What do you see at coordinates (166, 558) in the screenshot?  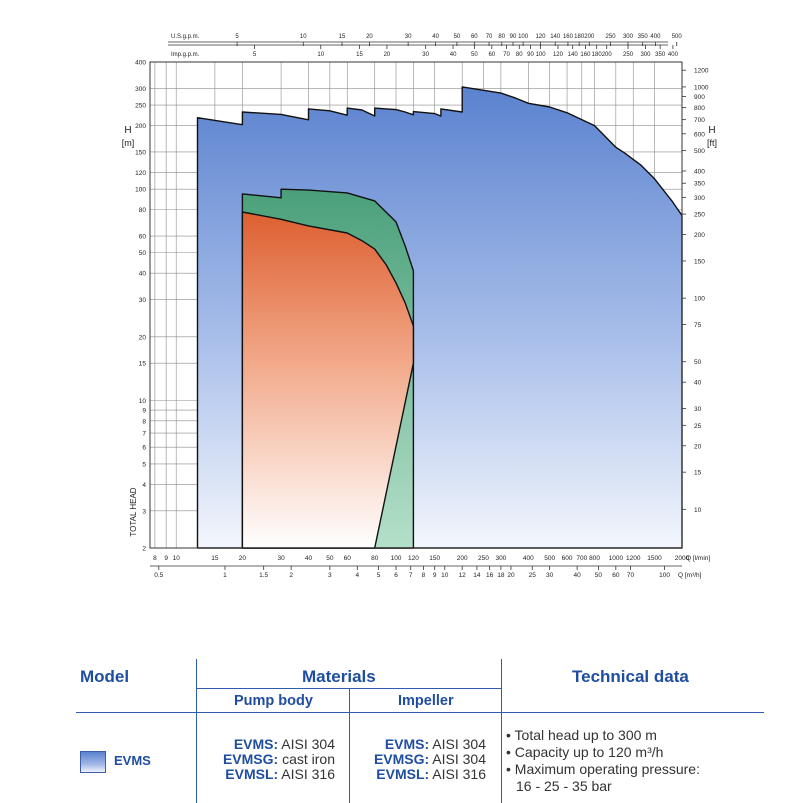 I see `x-lmin-tick-1: 9` at bounding box center [166, 558].